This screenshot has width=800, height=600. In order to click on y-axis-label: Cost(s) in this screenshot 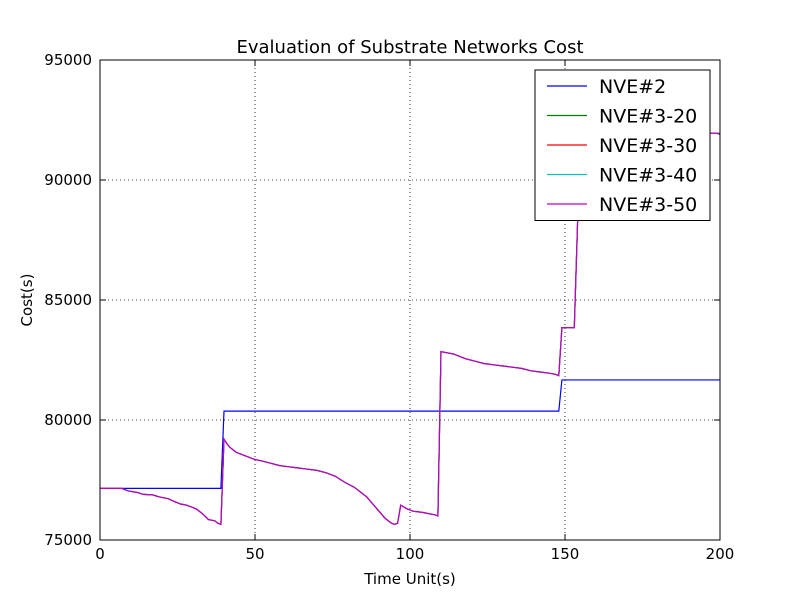, I will do `click(27, 300)`.